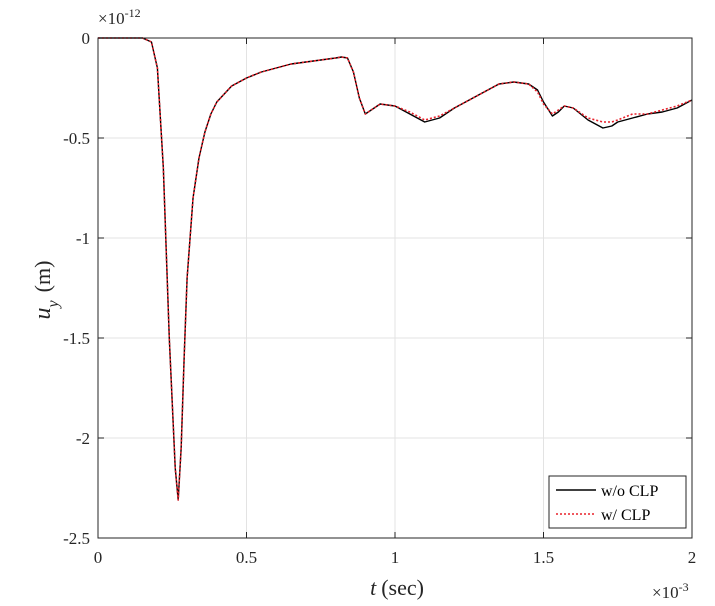  Describe the element at coordinates (111, 18) in the screenshot. I see `y-exponent-base: ×10` at that location.